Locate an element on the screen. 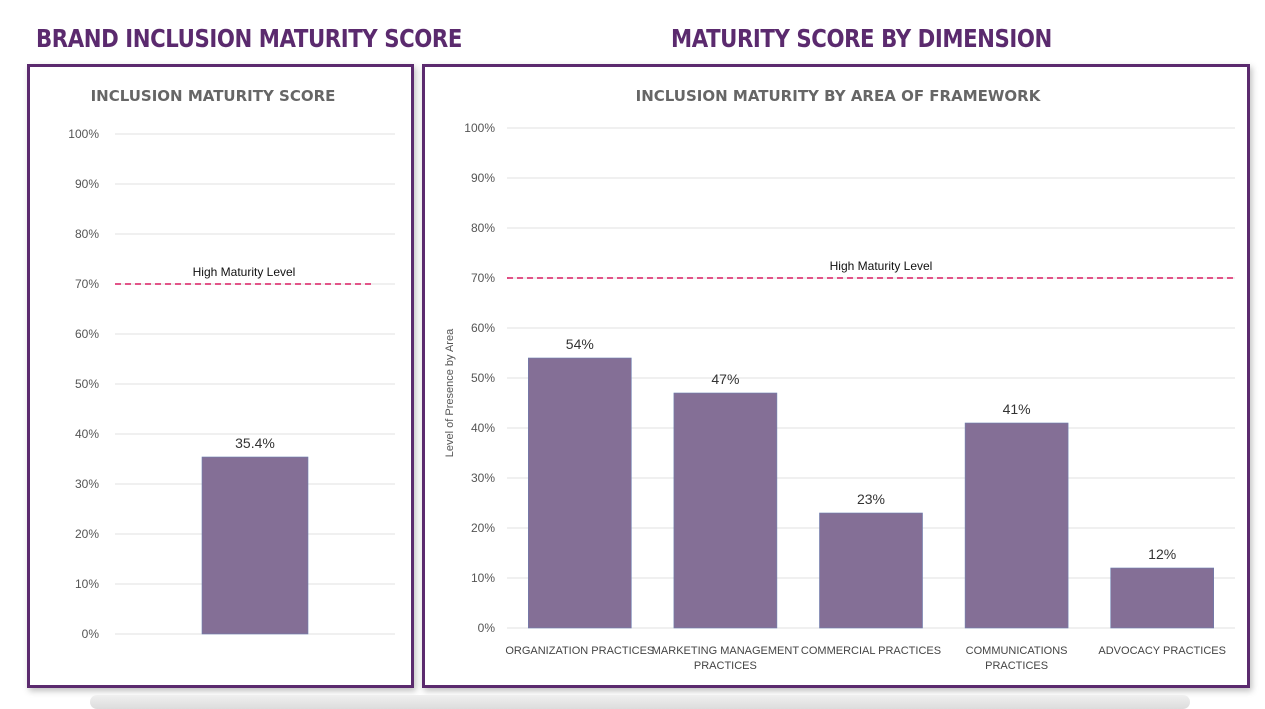 The image size is (1265, 709). category-label: ORGANIZATION PRACTICES is located at coordinates (579, 651).